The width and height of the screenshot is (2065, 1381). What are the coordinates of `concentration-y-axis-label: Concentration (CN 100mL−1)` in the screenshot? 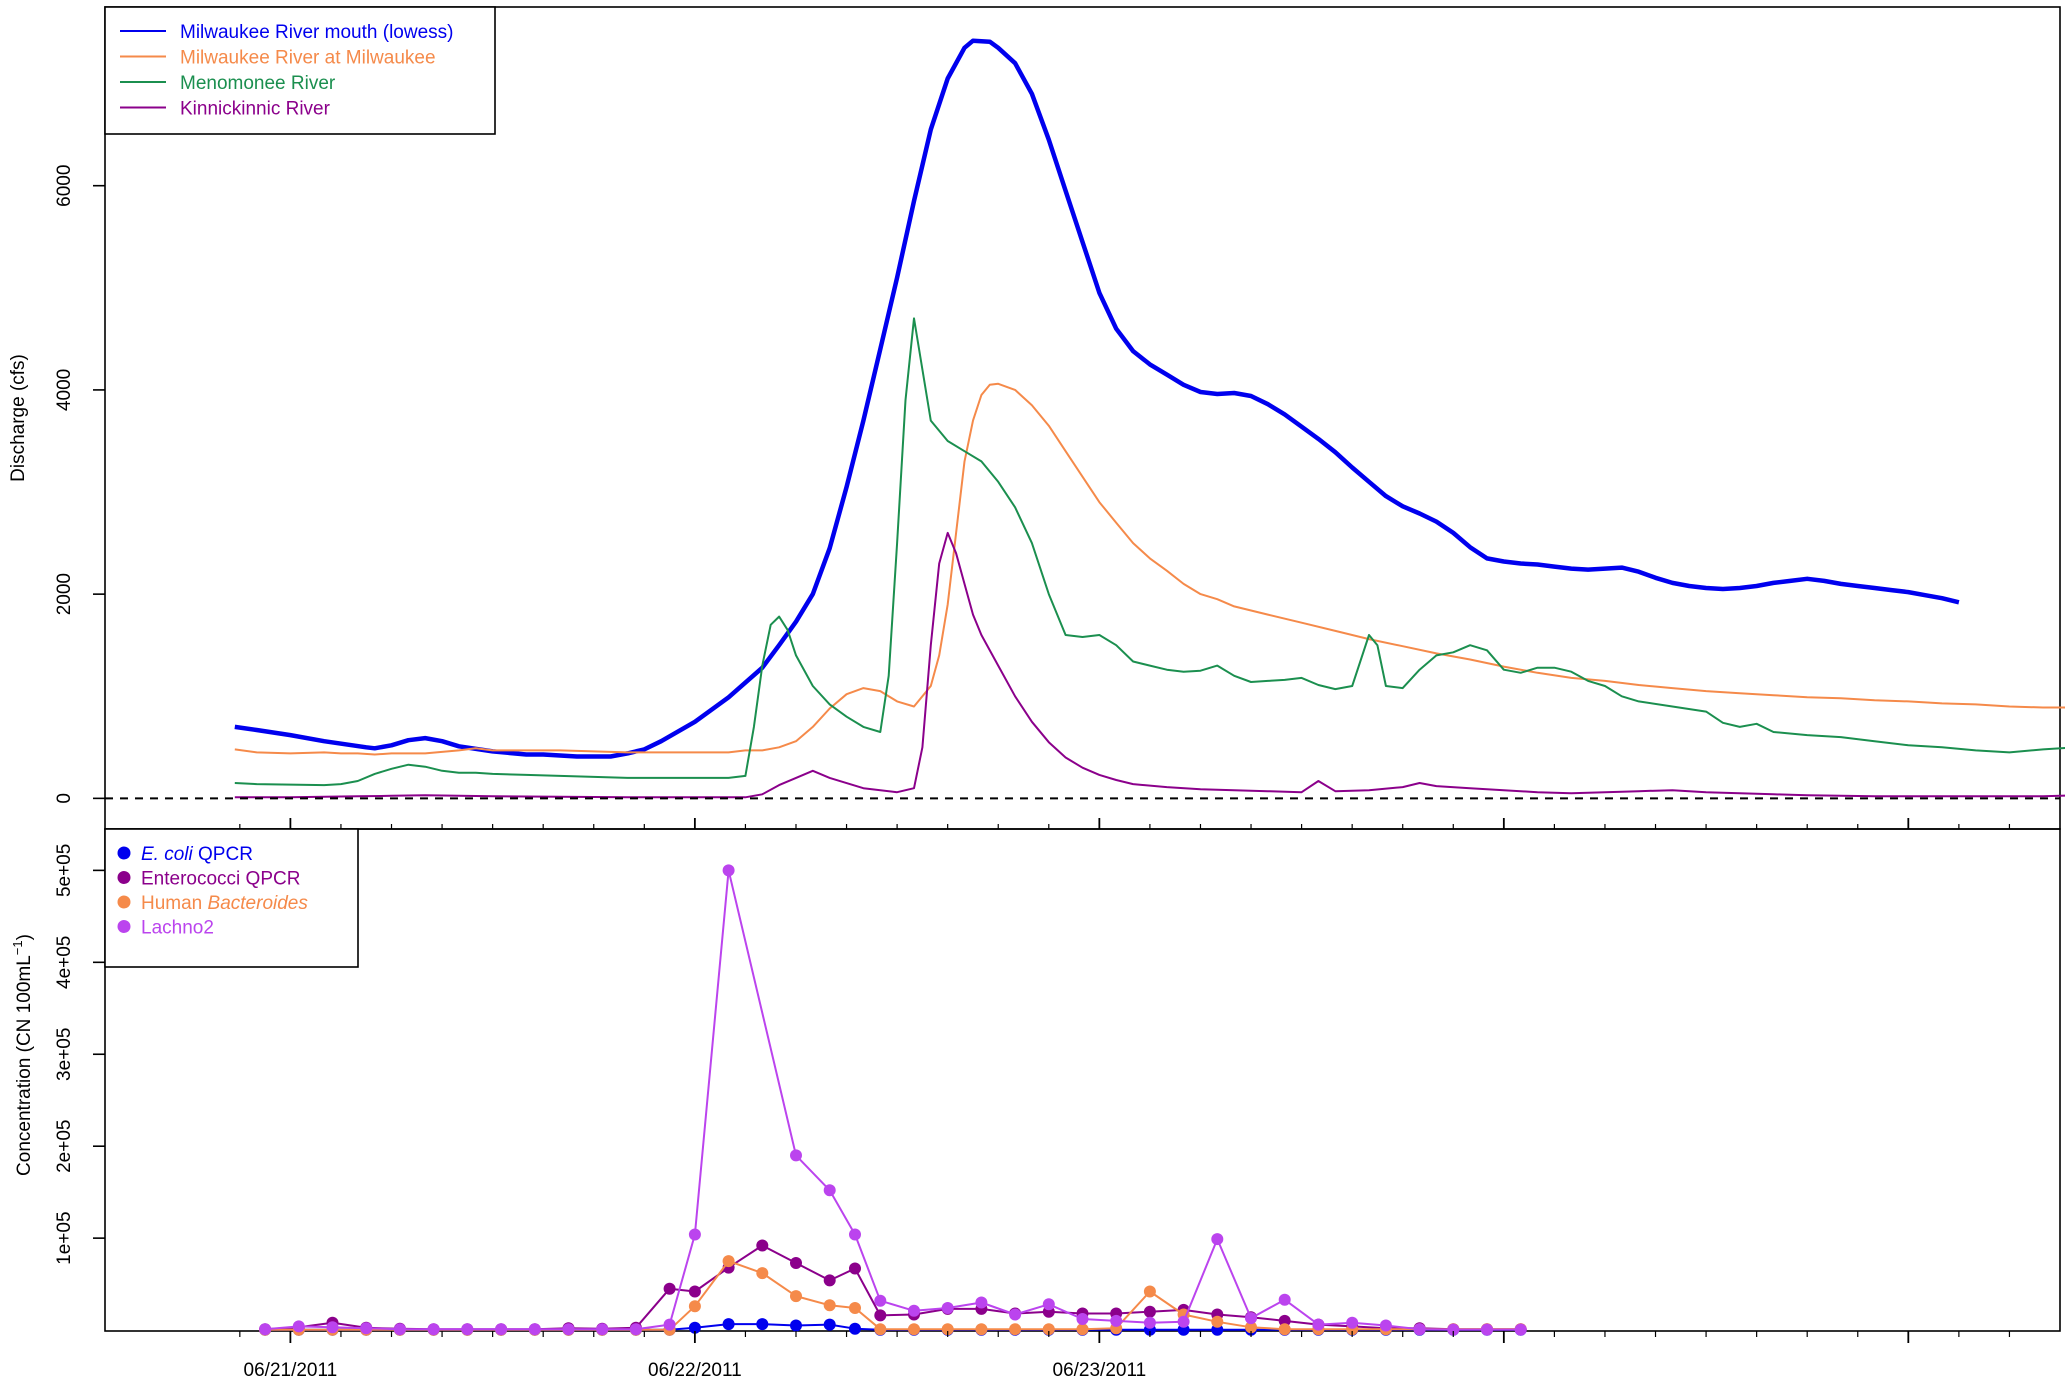 It's located at (22, 1055).